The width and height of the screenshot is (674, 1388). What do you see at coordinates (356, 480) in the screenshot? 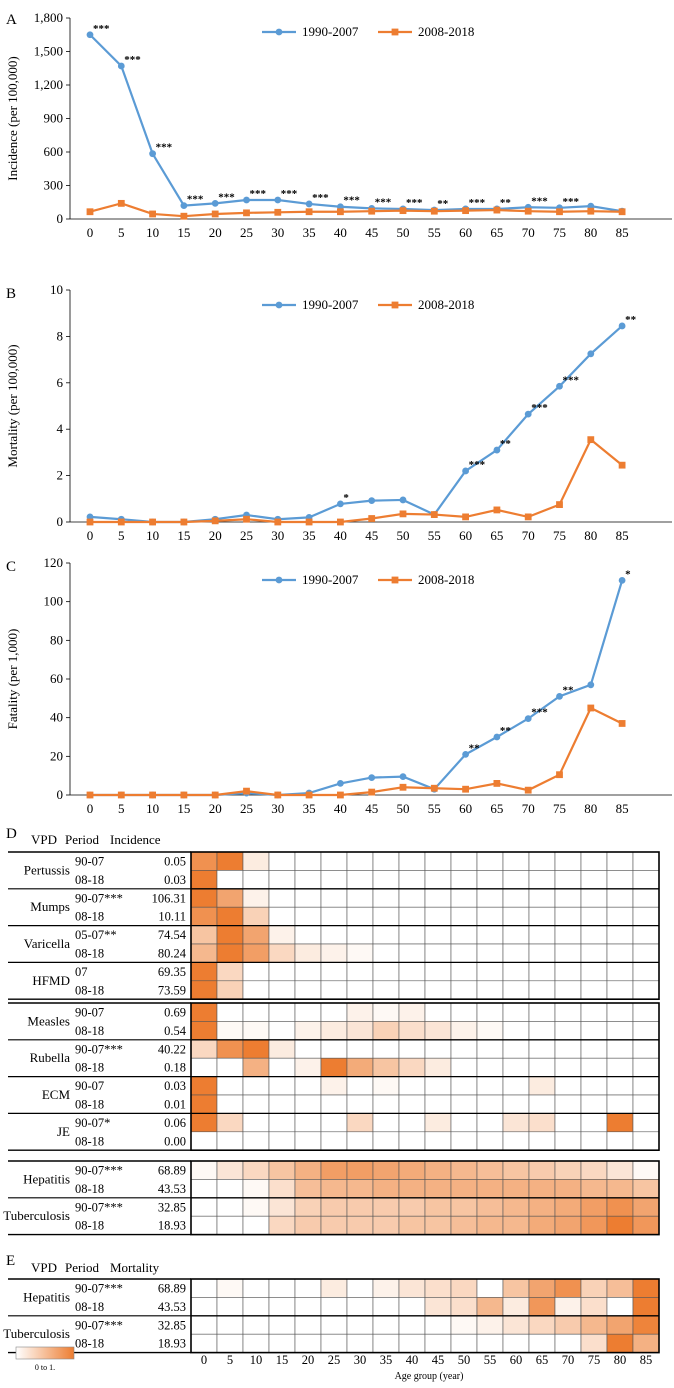
I see `series-line-2008-2018` at bounding box center [356, 480].